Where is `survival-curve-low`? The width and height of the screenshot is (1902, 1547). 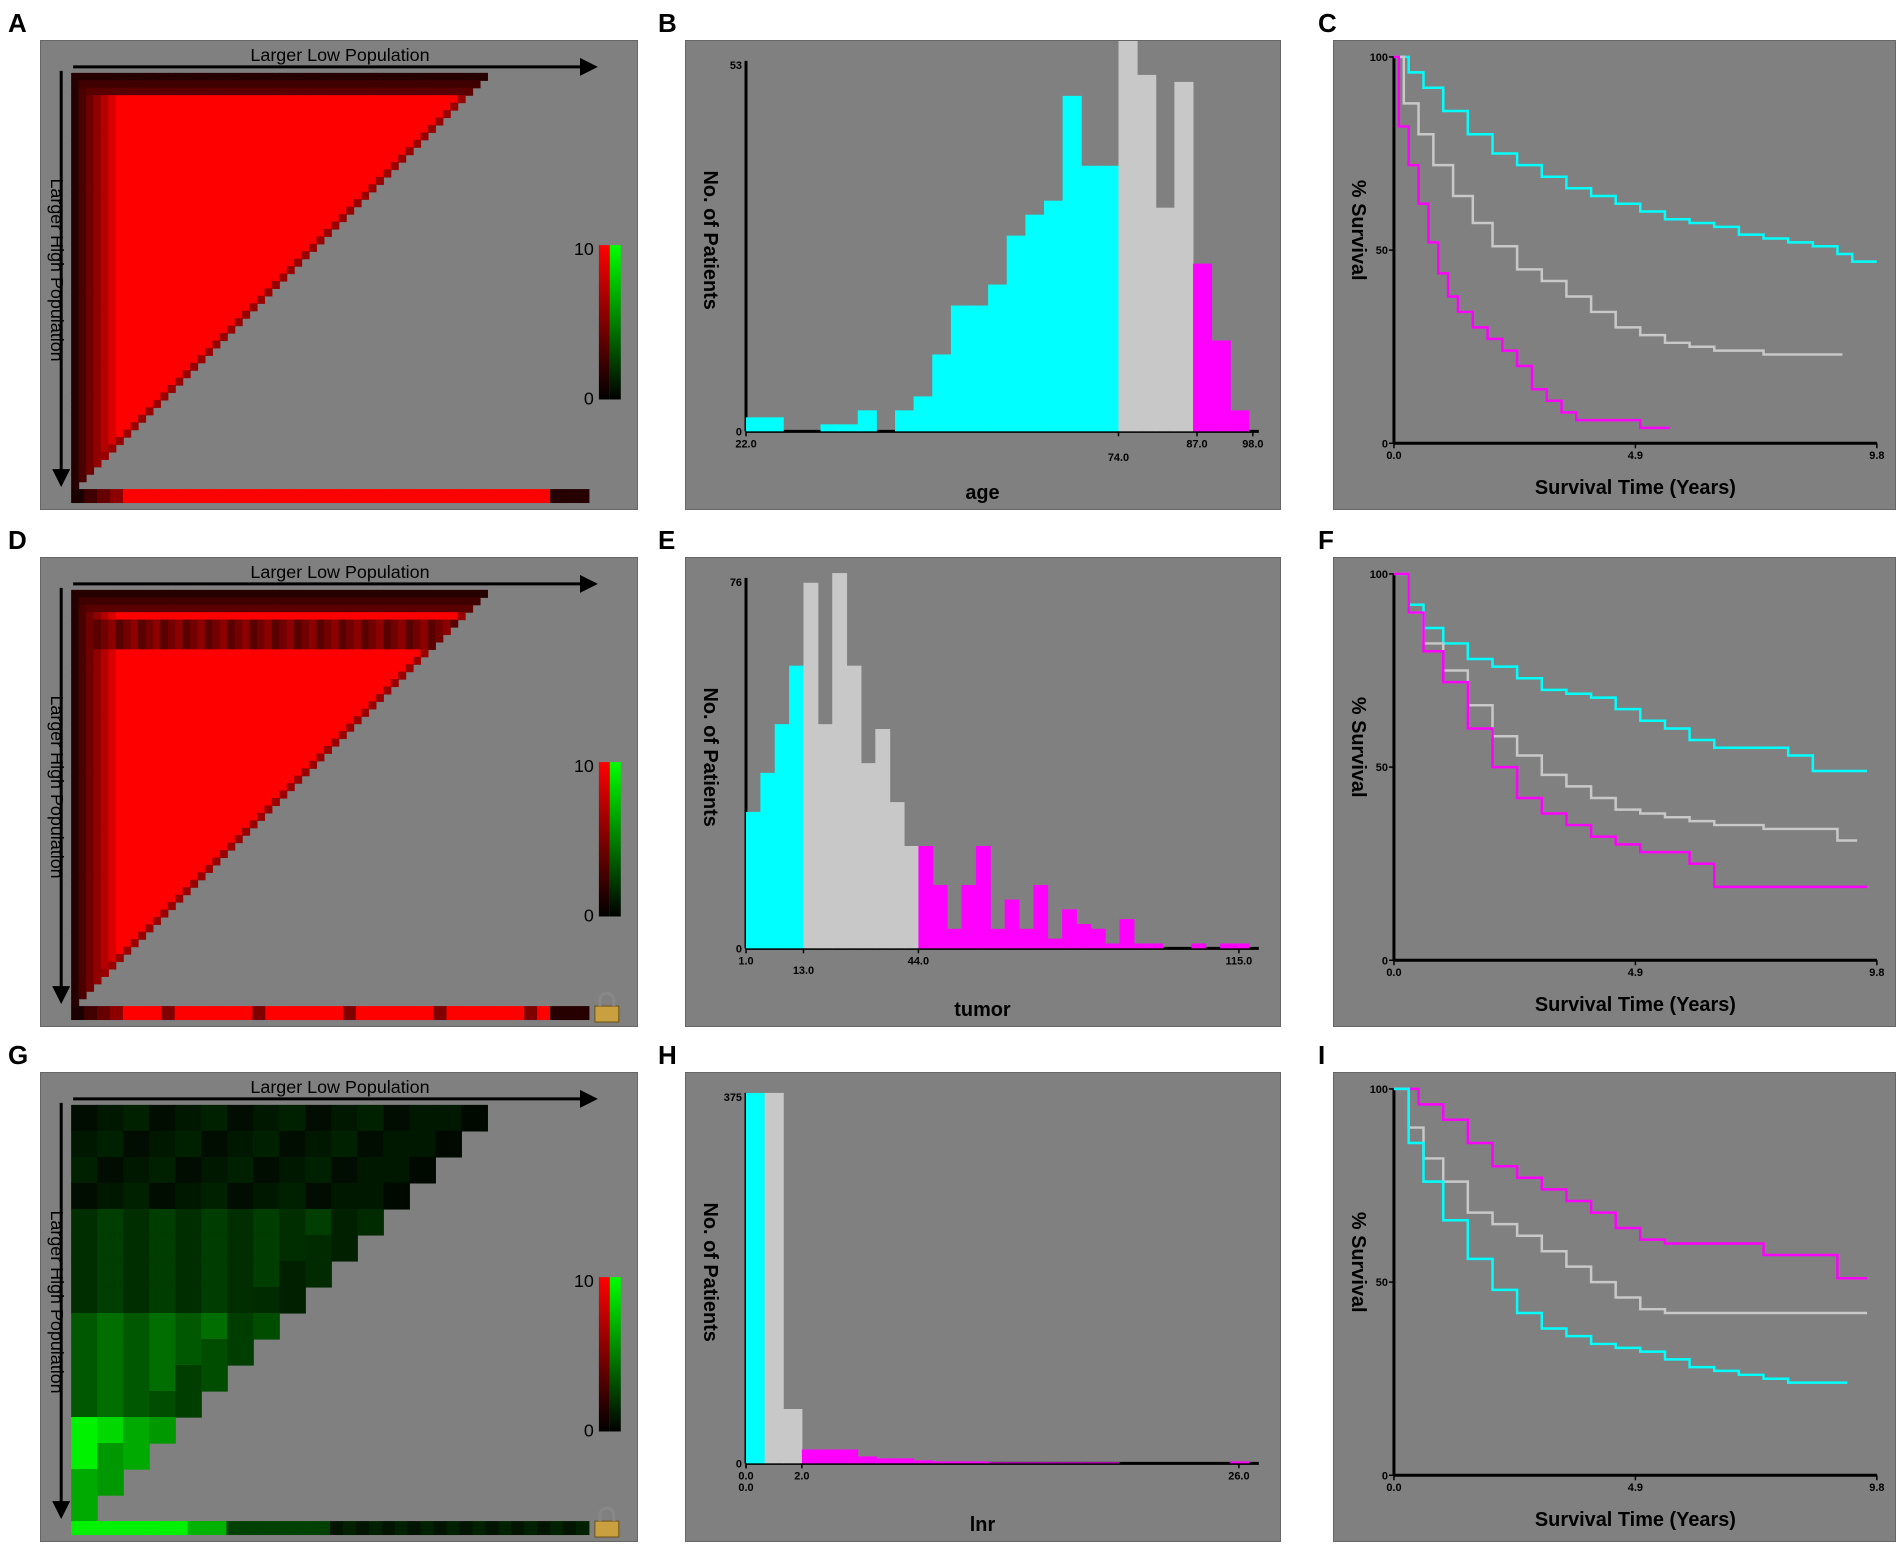 survival-curve-low is located at coordinates (1620, 1235).